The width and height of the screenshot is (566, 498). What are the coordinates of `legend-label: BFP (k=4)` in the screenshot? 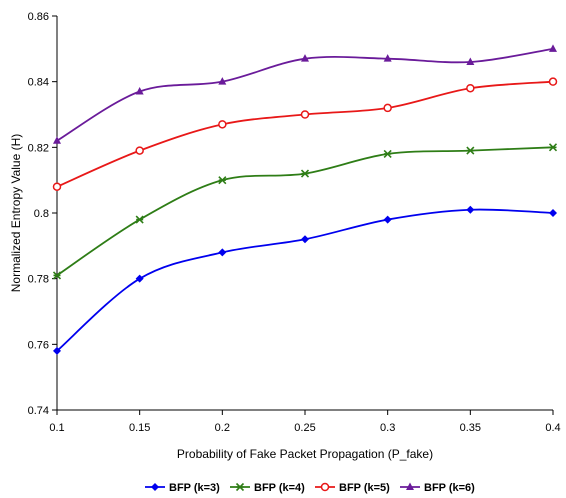 It's located at (279, 488).